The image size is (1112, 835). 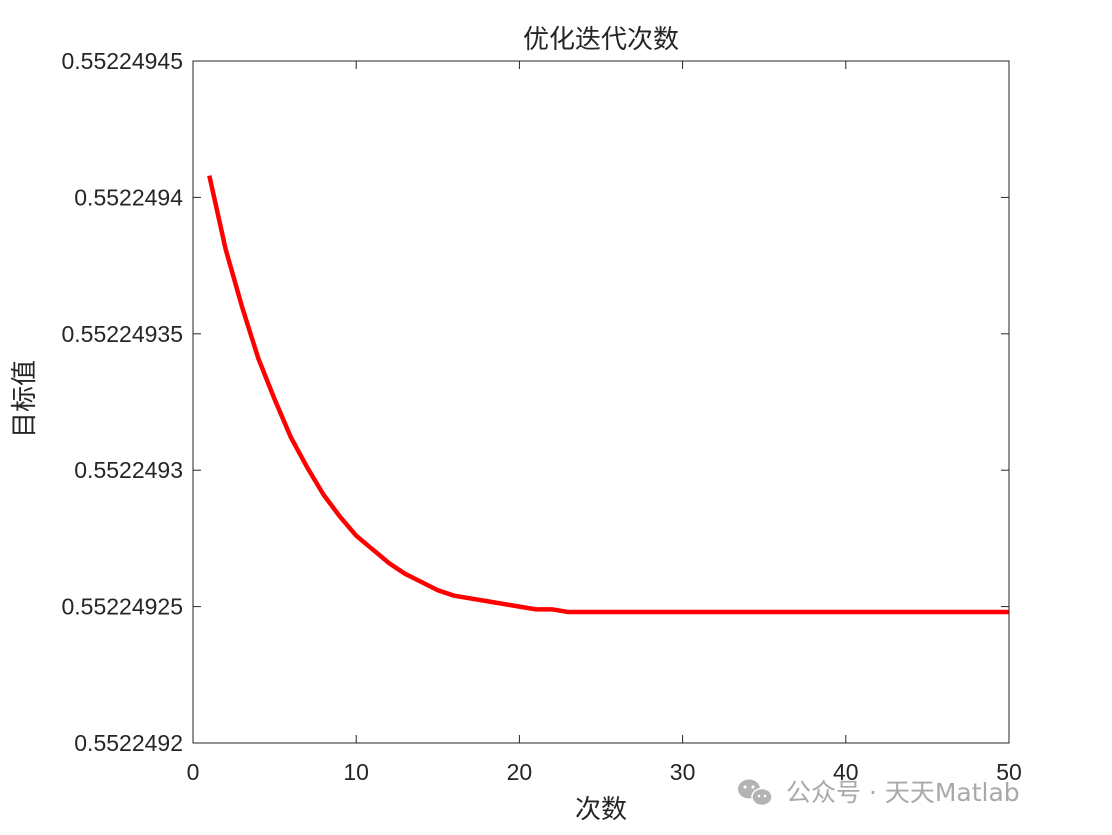 What do you see at coordinates (601, 40) in the screenshot?
I see `chart-title: 优化迭代次数` at bounding box center [601, 40].